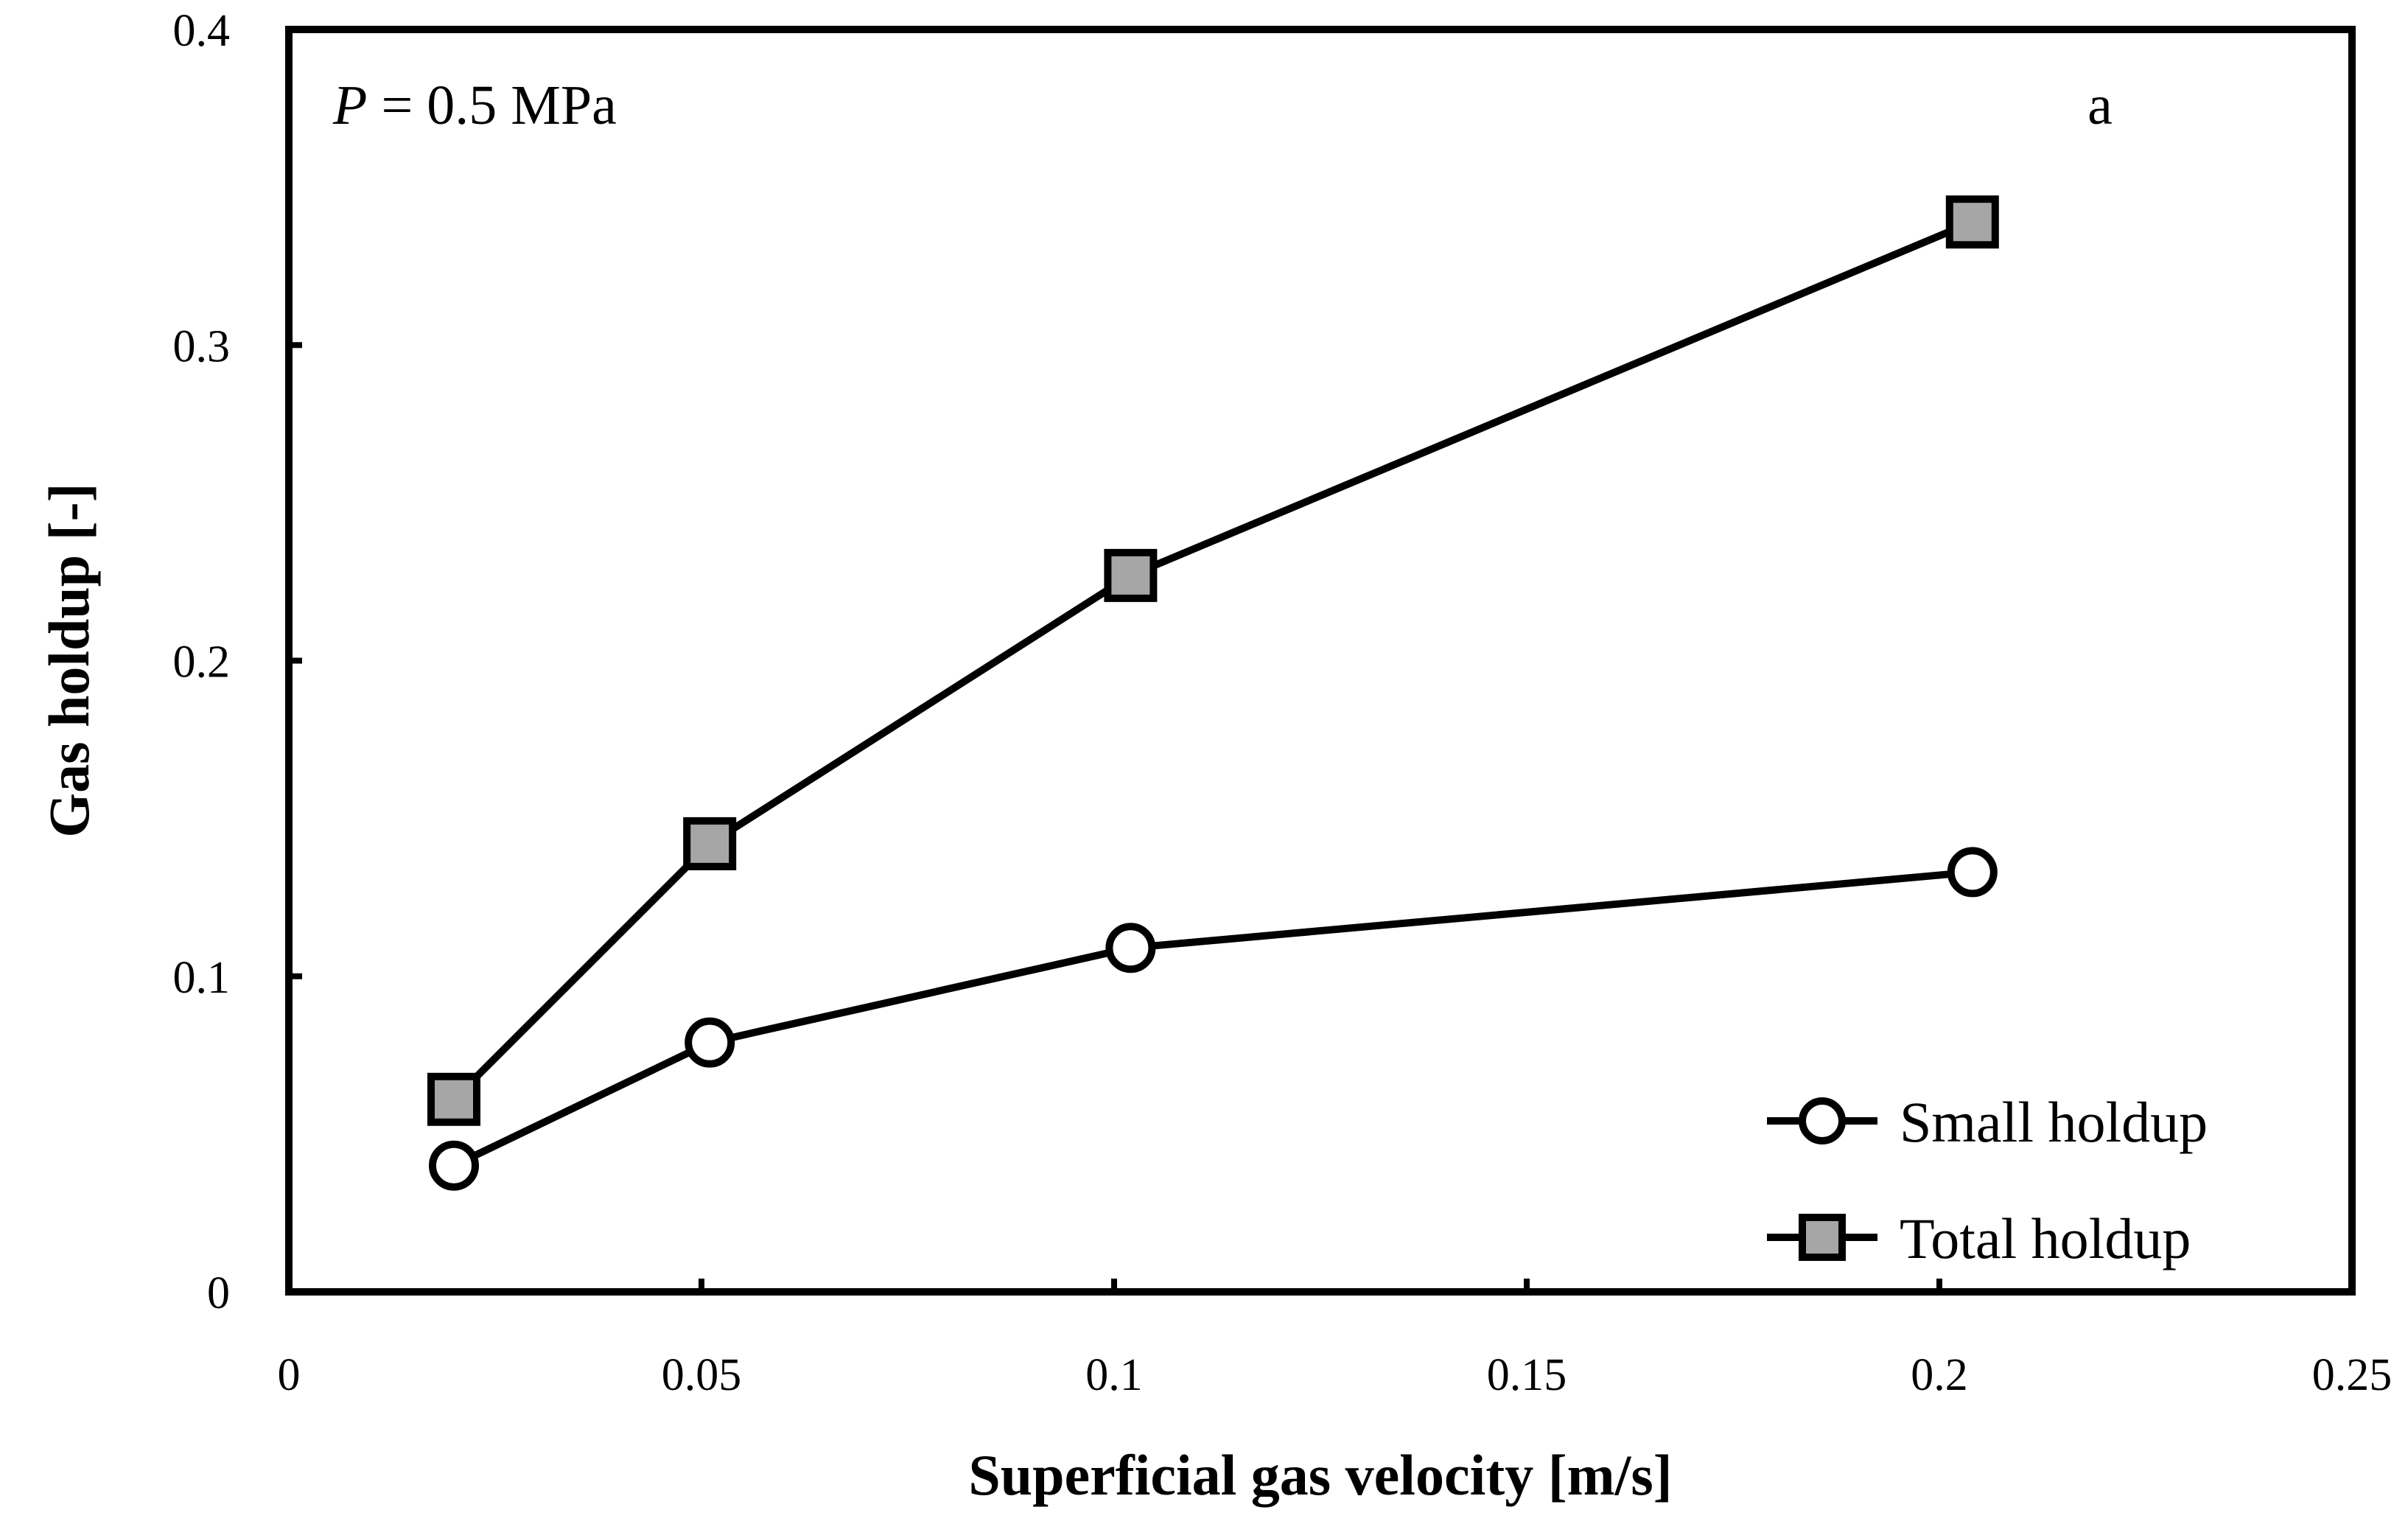 This screenshot has height=1524, width=2408. What do you see at coordinates (2054, 1122) in the screenshot?
I see `legend-label-small-holdup: Small holdup` at bounding box center [2054, 1122].